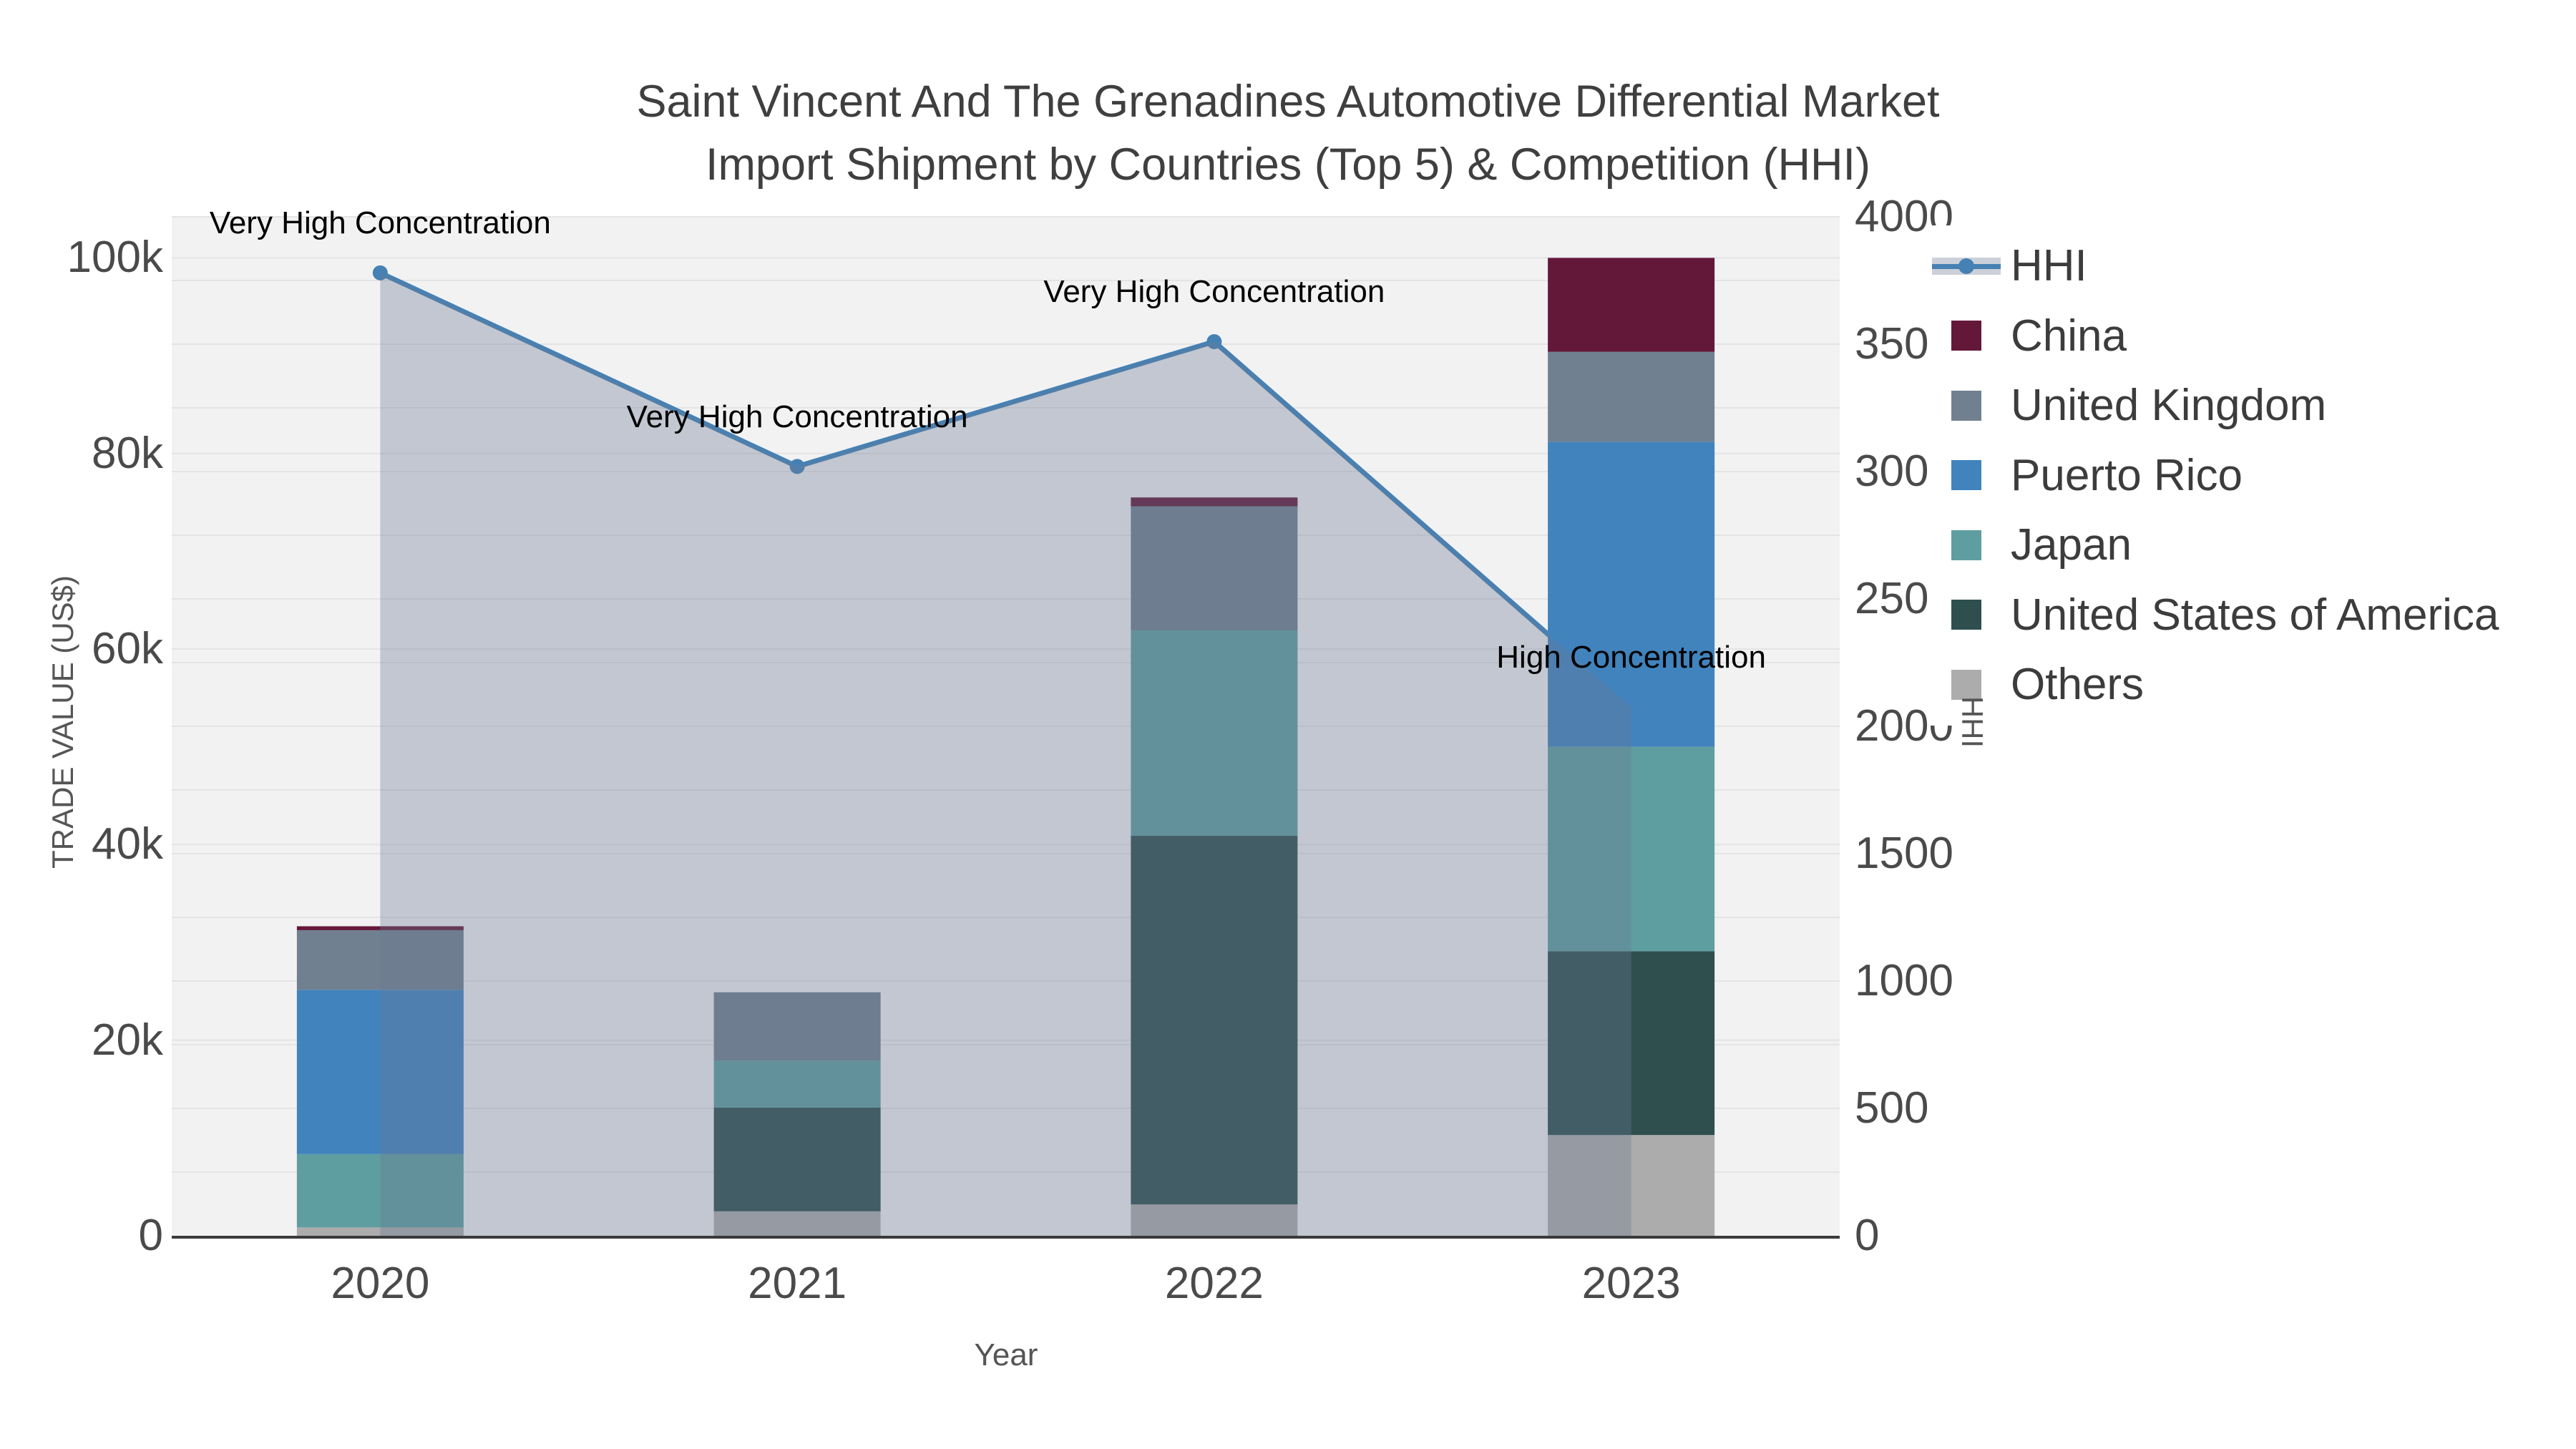 This screenshot has height=1449, width=2576. I want to click on x-tick-2023: 2023, so click(1631, 1283).